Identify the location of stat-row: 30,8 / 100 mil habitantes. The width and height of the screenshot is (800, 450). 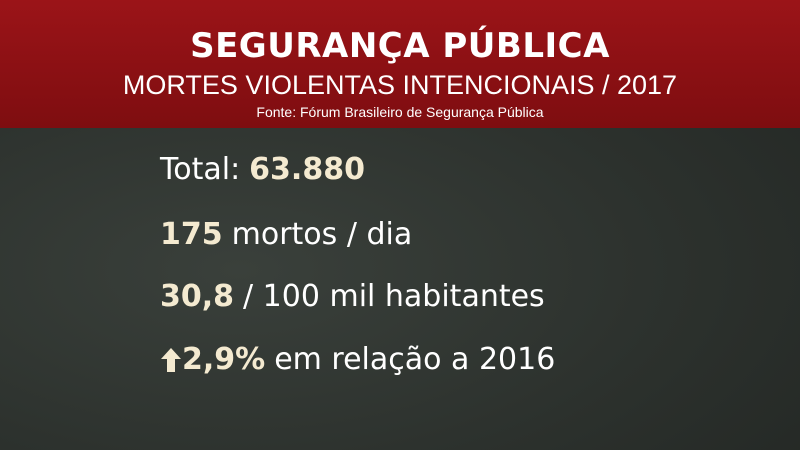
(352, 296).